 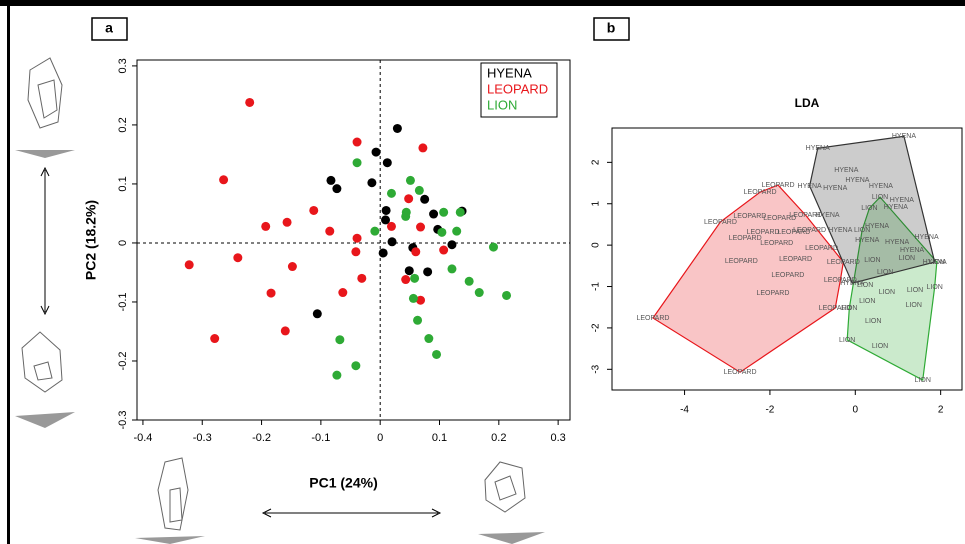 I want to click on group-hull, so click(x=748, y=278).